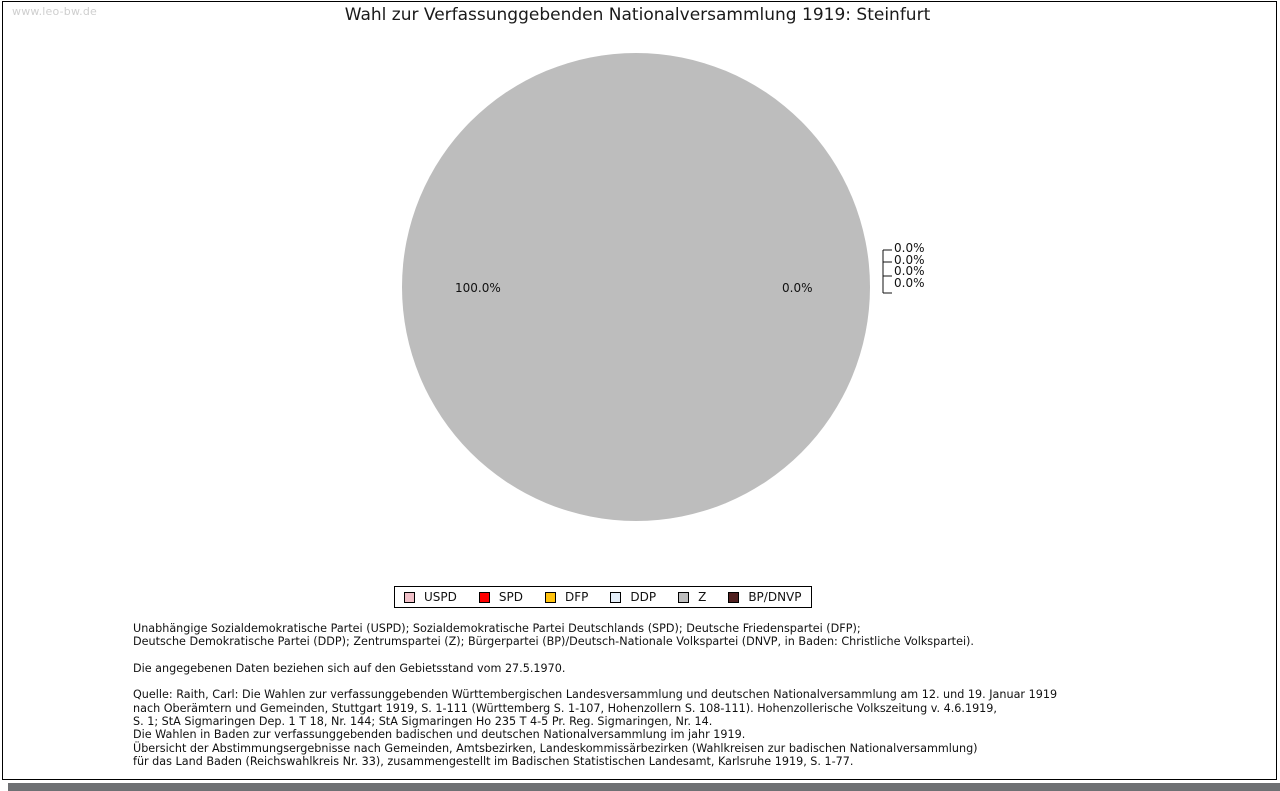 Image resolution: width=1280 pixels, height=791 pixels. What do you see at coordinates (944, 265) in the screenshot?
I see `leader-label-list: 0.0% 0.0% 0.0% 0.0%` at bounding box center [944, 265].